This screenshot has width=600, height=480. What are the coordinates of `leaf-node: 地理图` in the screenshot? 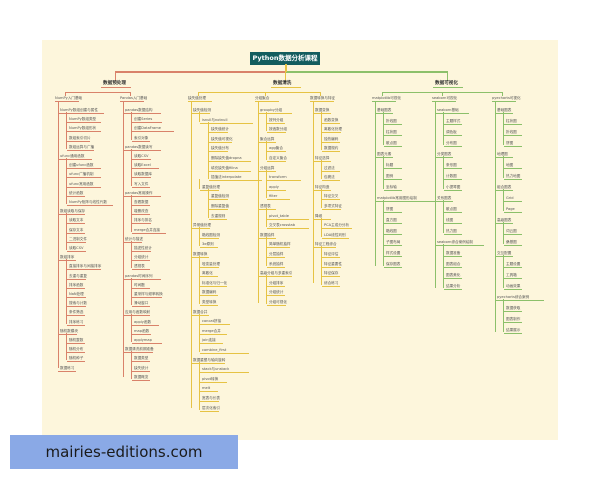 It's located at (502, 154).